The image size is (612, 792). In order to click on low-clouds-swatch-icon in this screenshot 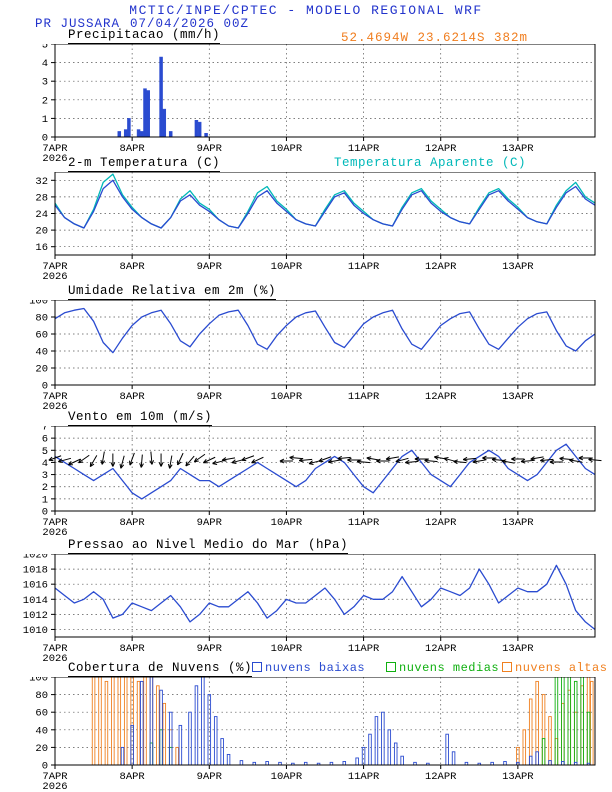, I will do `click(257, 667)`.